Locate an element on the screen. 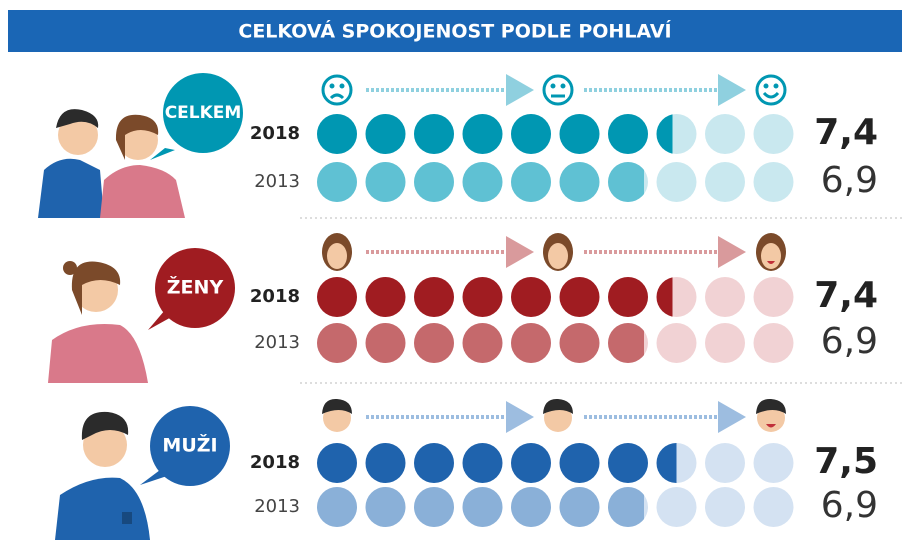  bubble-tail is located at coordinates (162, 154).